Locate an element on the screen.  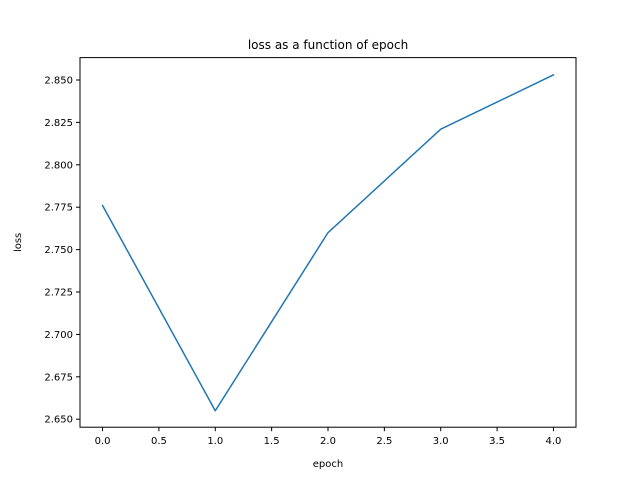
y-tick-label: 2.775 is located at coordinates (58, 208).